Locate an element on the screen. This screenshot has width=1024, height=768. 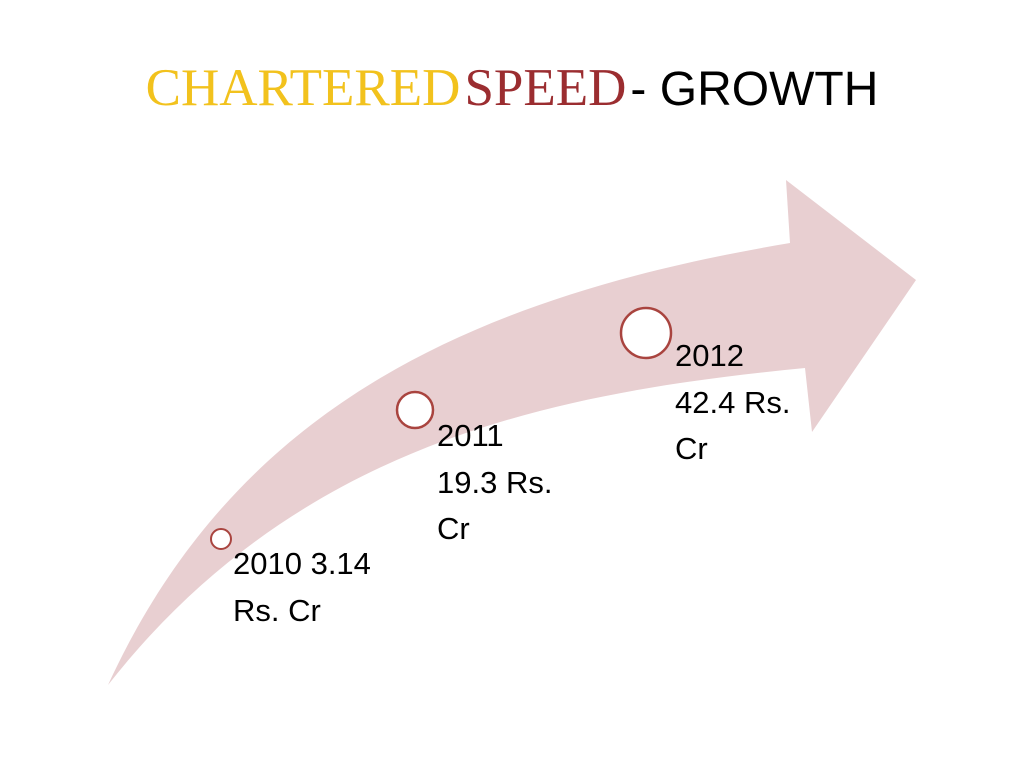
milestone-2011-circle is located at coordinates (415, 410).